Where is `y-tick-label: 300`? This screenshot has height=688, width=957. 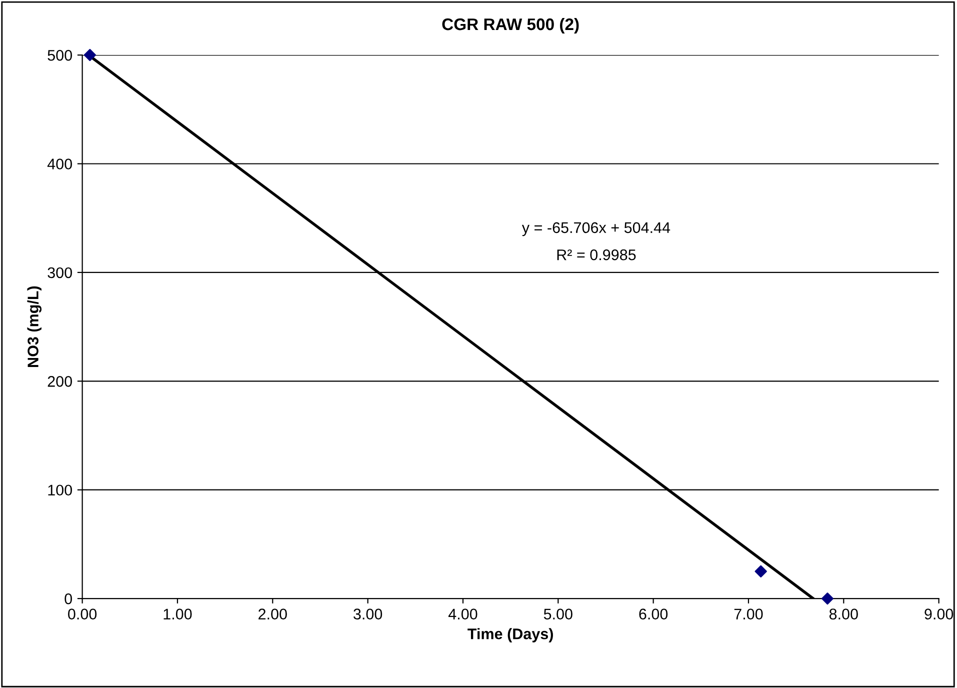
y-tick-label: 300 is located at coordinates (60, 272).